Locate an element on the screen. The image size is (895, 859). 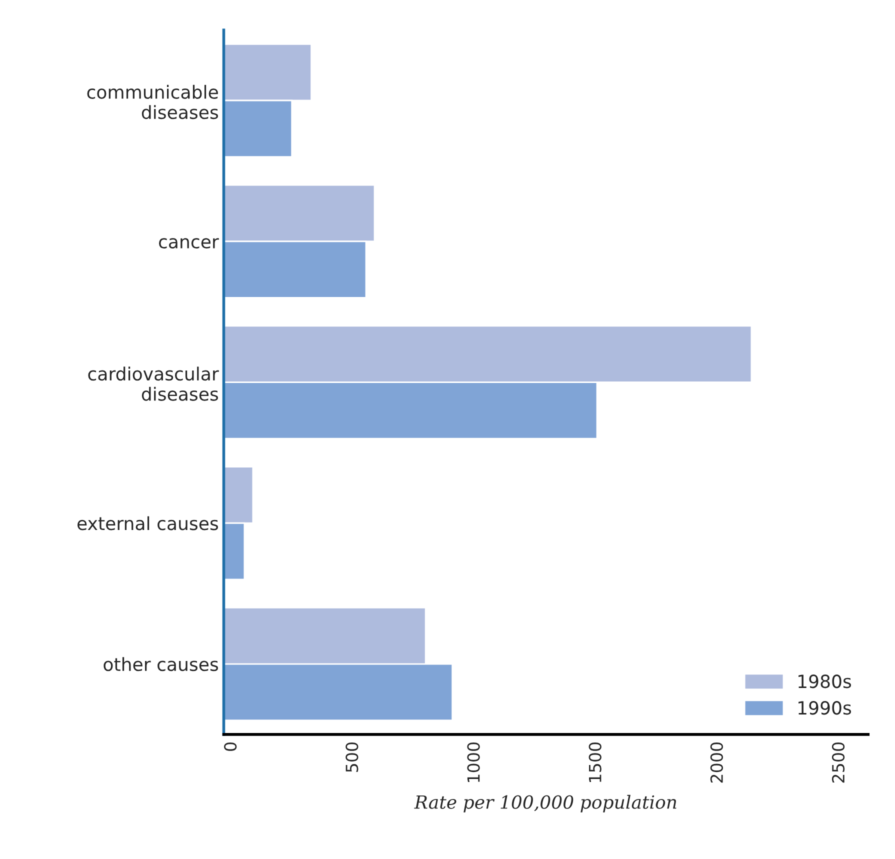
x-tick-label: 1500 is located at coordinates (595, 762).